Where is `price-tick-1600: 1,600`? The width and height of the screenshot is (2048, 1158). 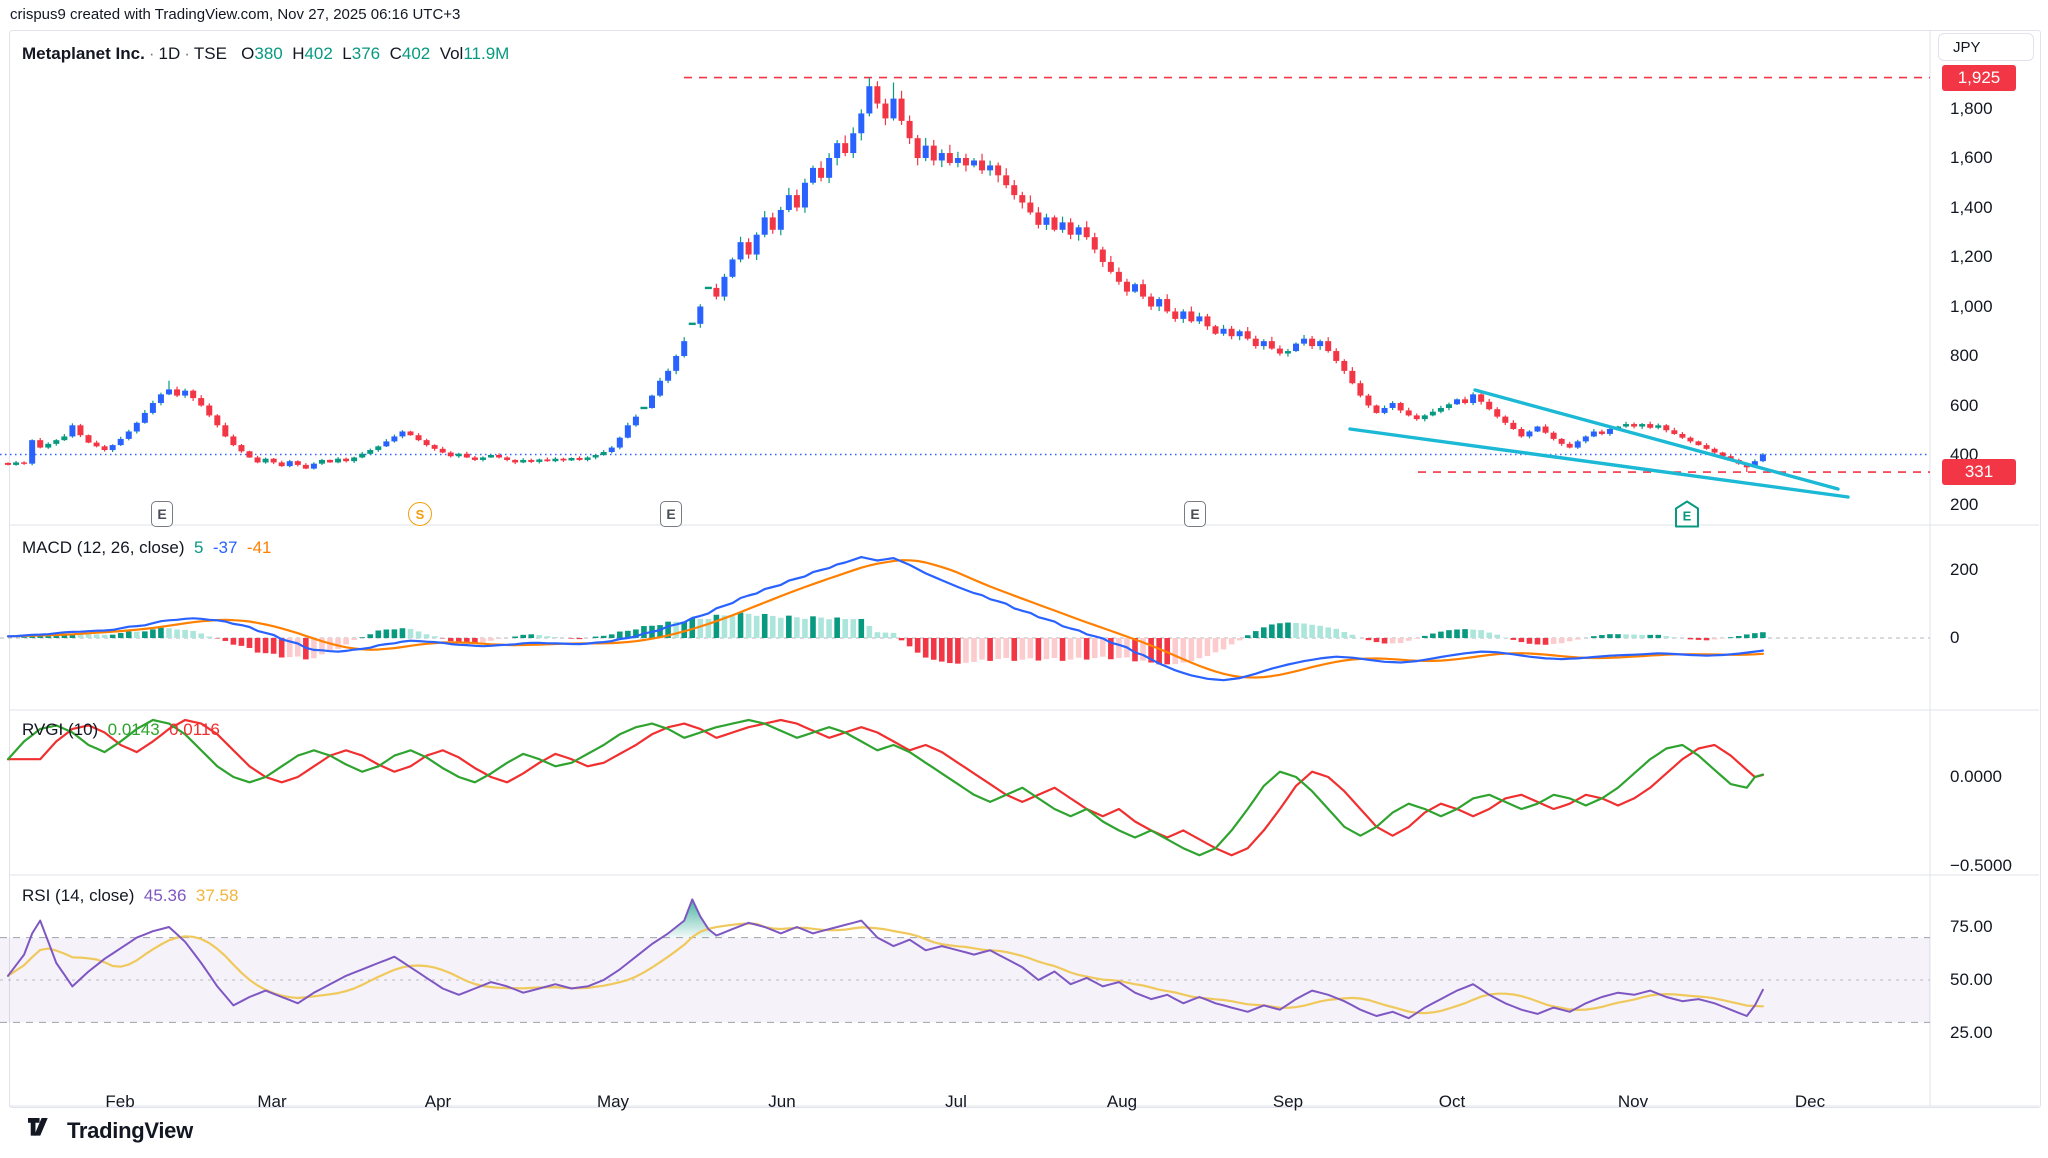 price-tick-1600: 1,600 is located at coordinates (1971, 157).